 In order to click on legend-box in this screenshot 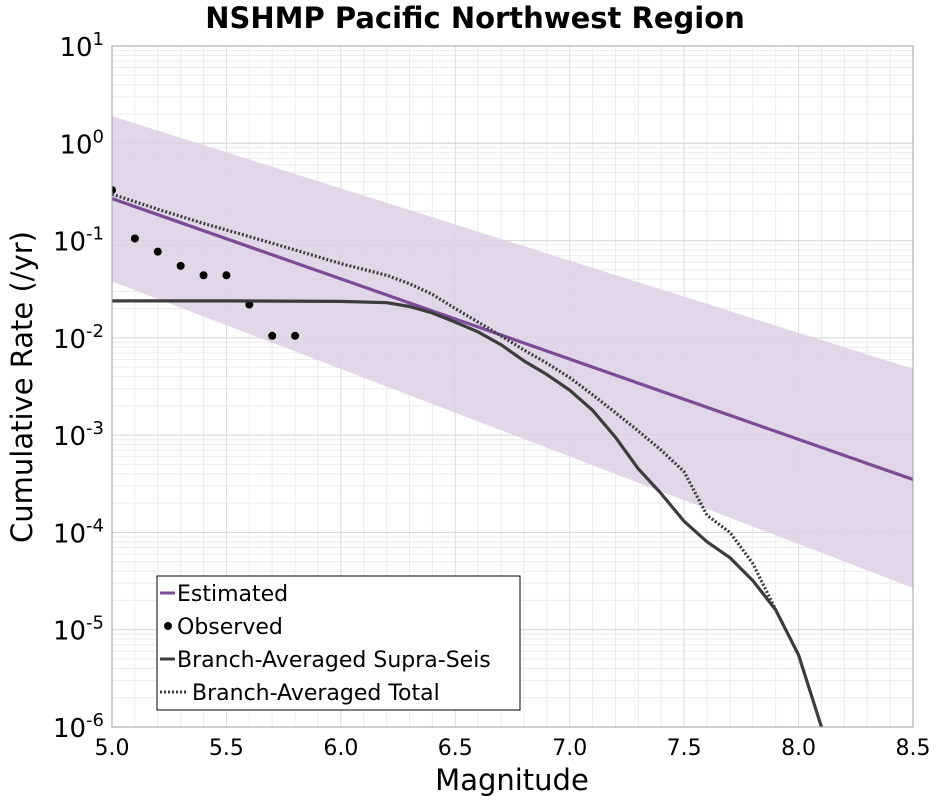, I will do `click(338, 643)`.